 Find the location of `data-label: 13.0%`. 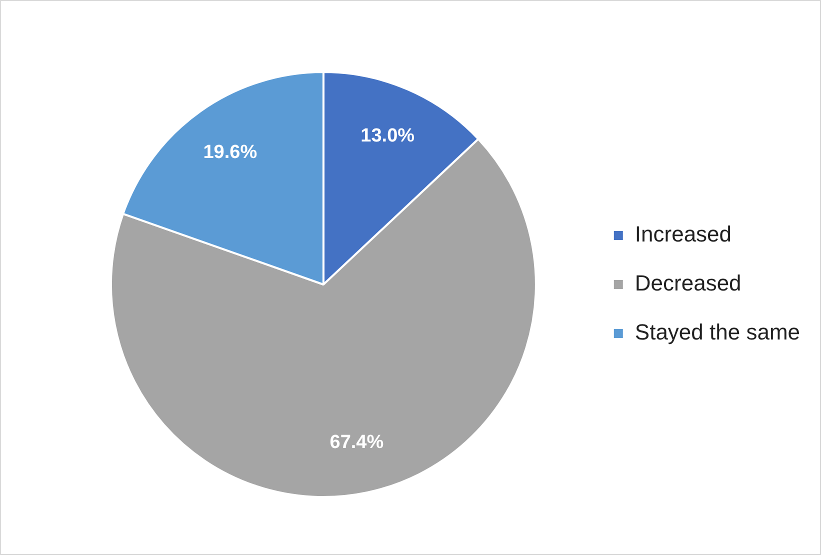

data-label: 13.0% is located at coordinates (387, 136).